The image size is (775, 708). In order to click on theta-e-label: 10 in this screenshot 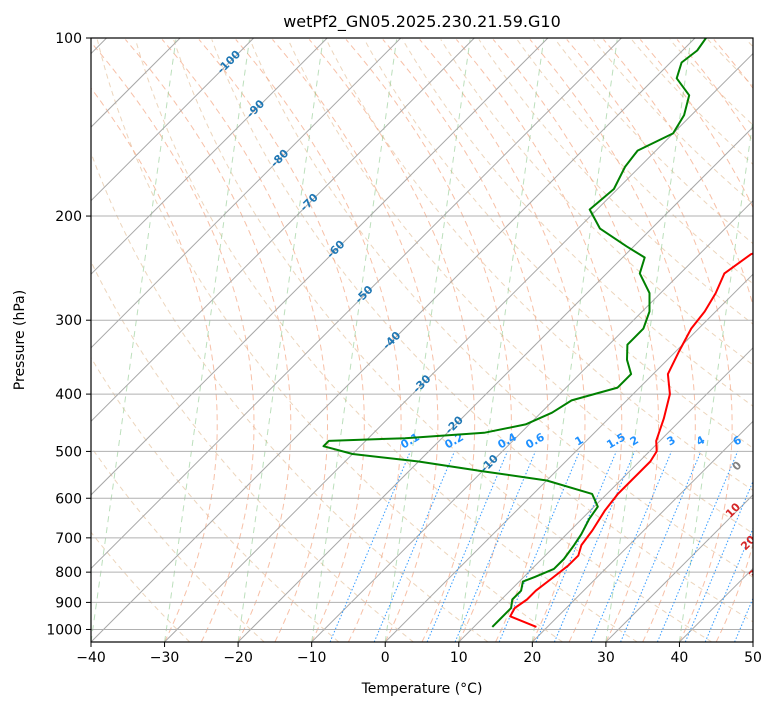, I will do `click(733, 510)`.